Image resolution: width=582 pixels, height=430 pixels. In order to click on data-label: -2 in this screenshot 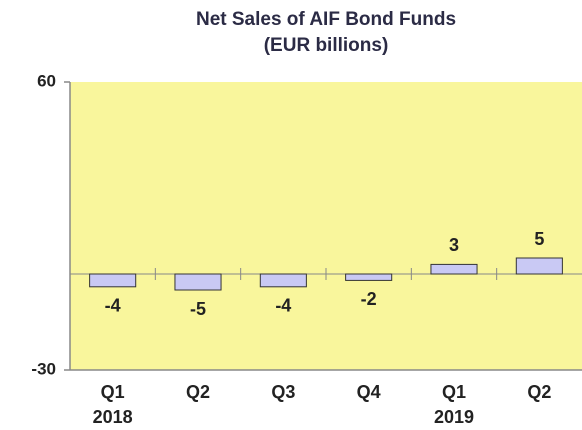, I will do `click(369, 299)`.